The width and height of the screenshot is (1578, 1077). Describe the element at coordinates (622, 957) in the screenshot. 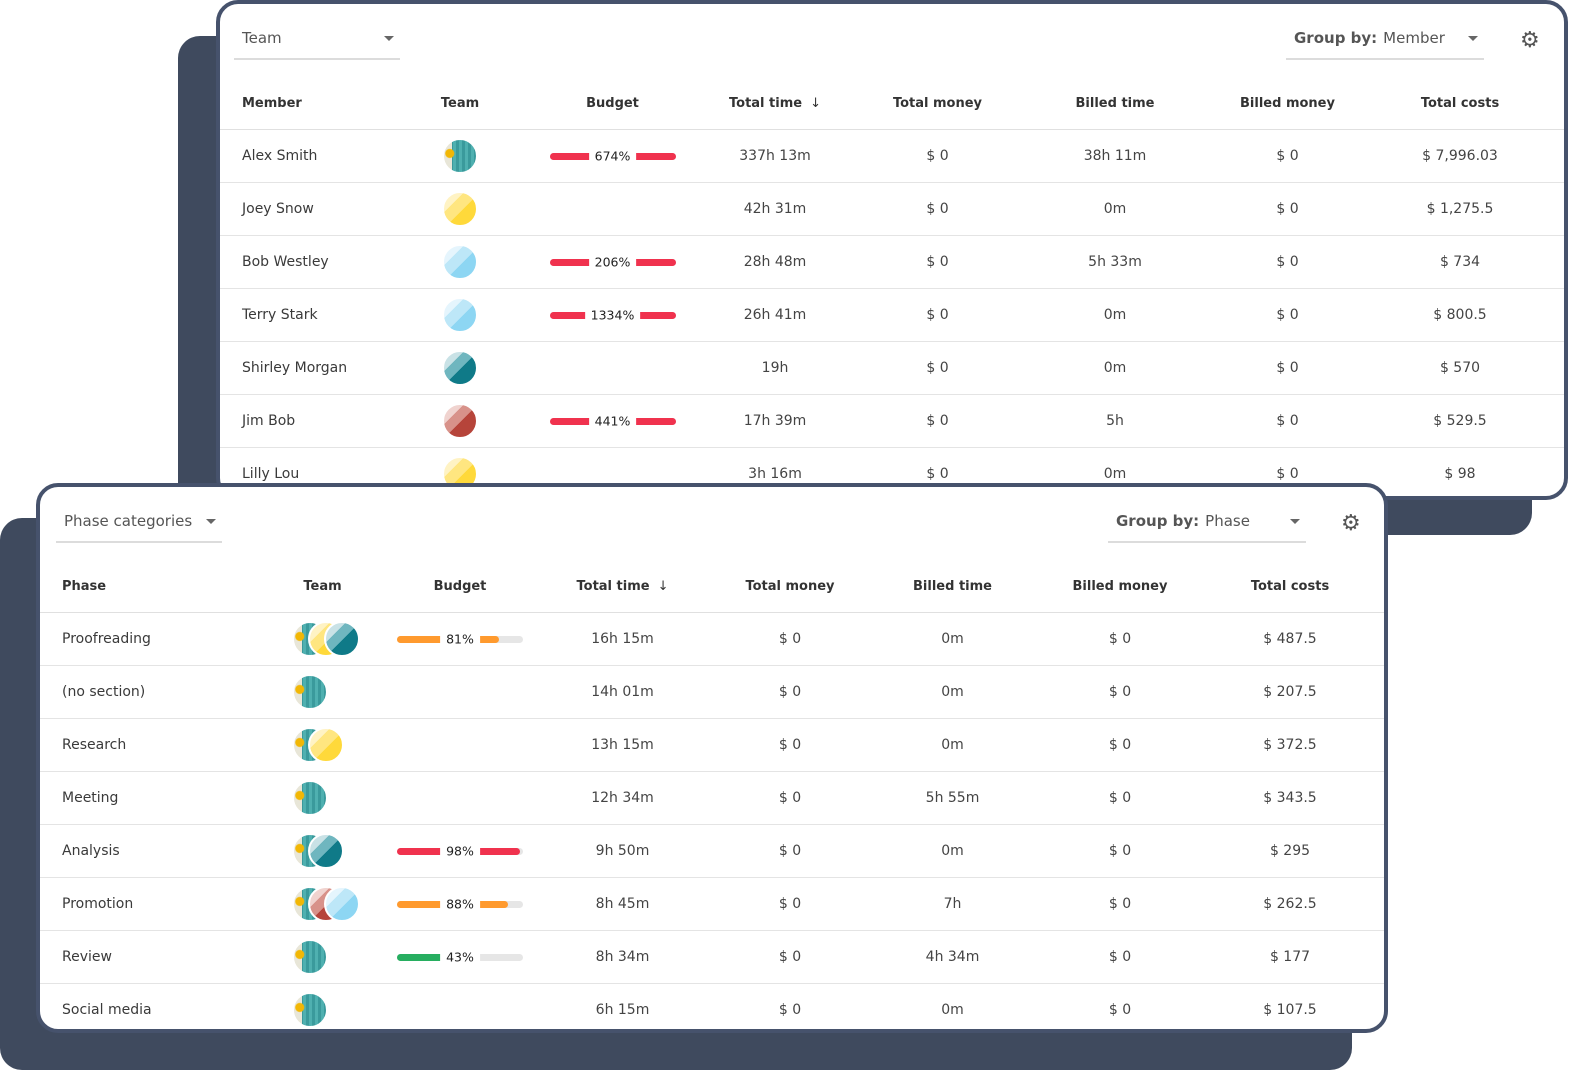

I see `total-time: 8h 34m` at that location.